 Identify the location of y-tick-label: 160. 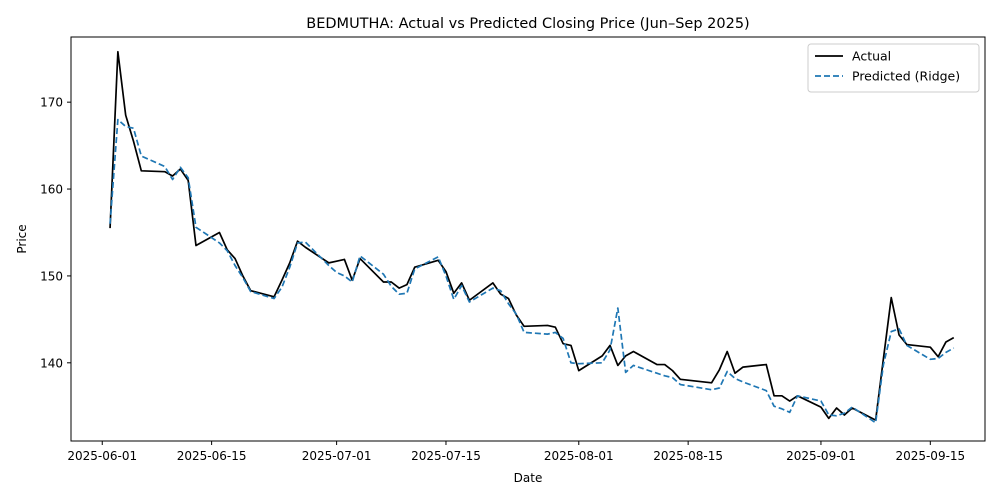
(51, 190).